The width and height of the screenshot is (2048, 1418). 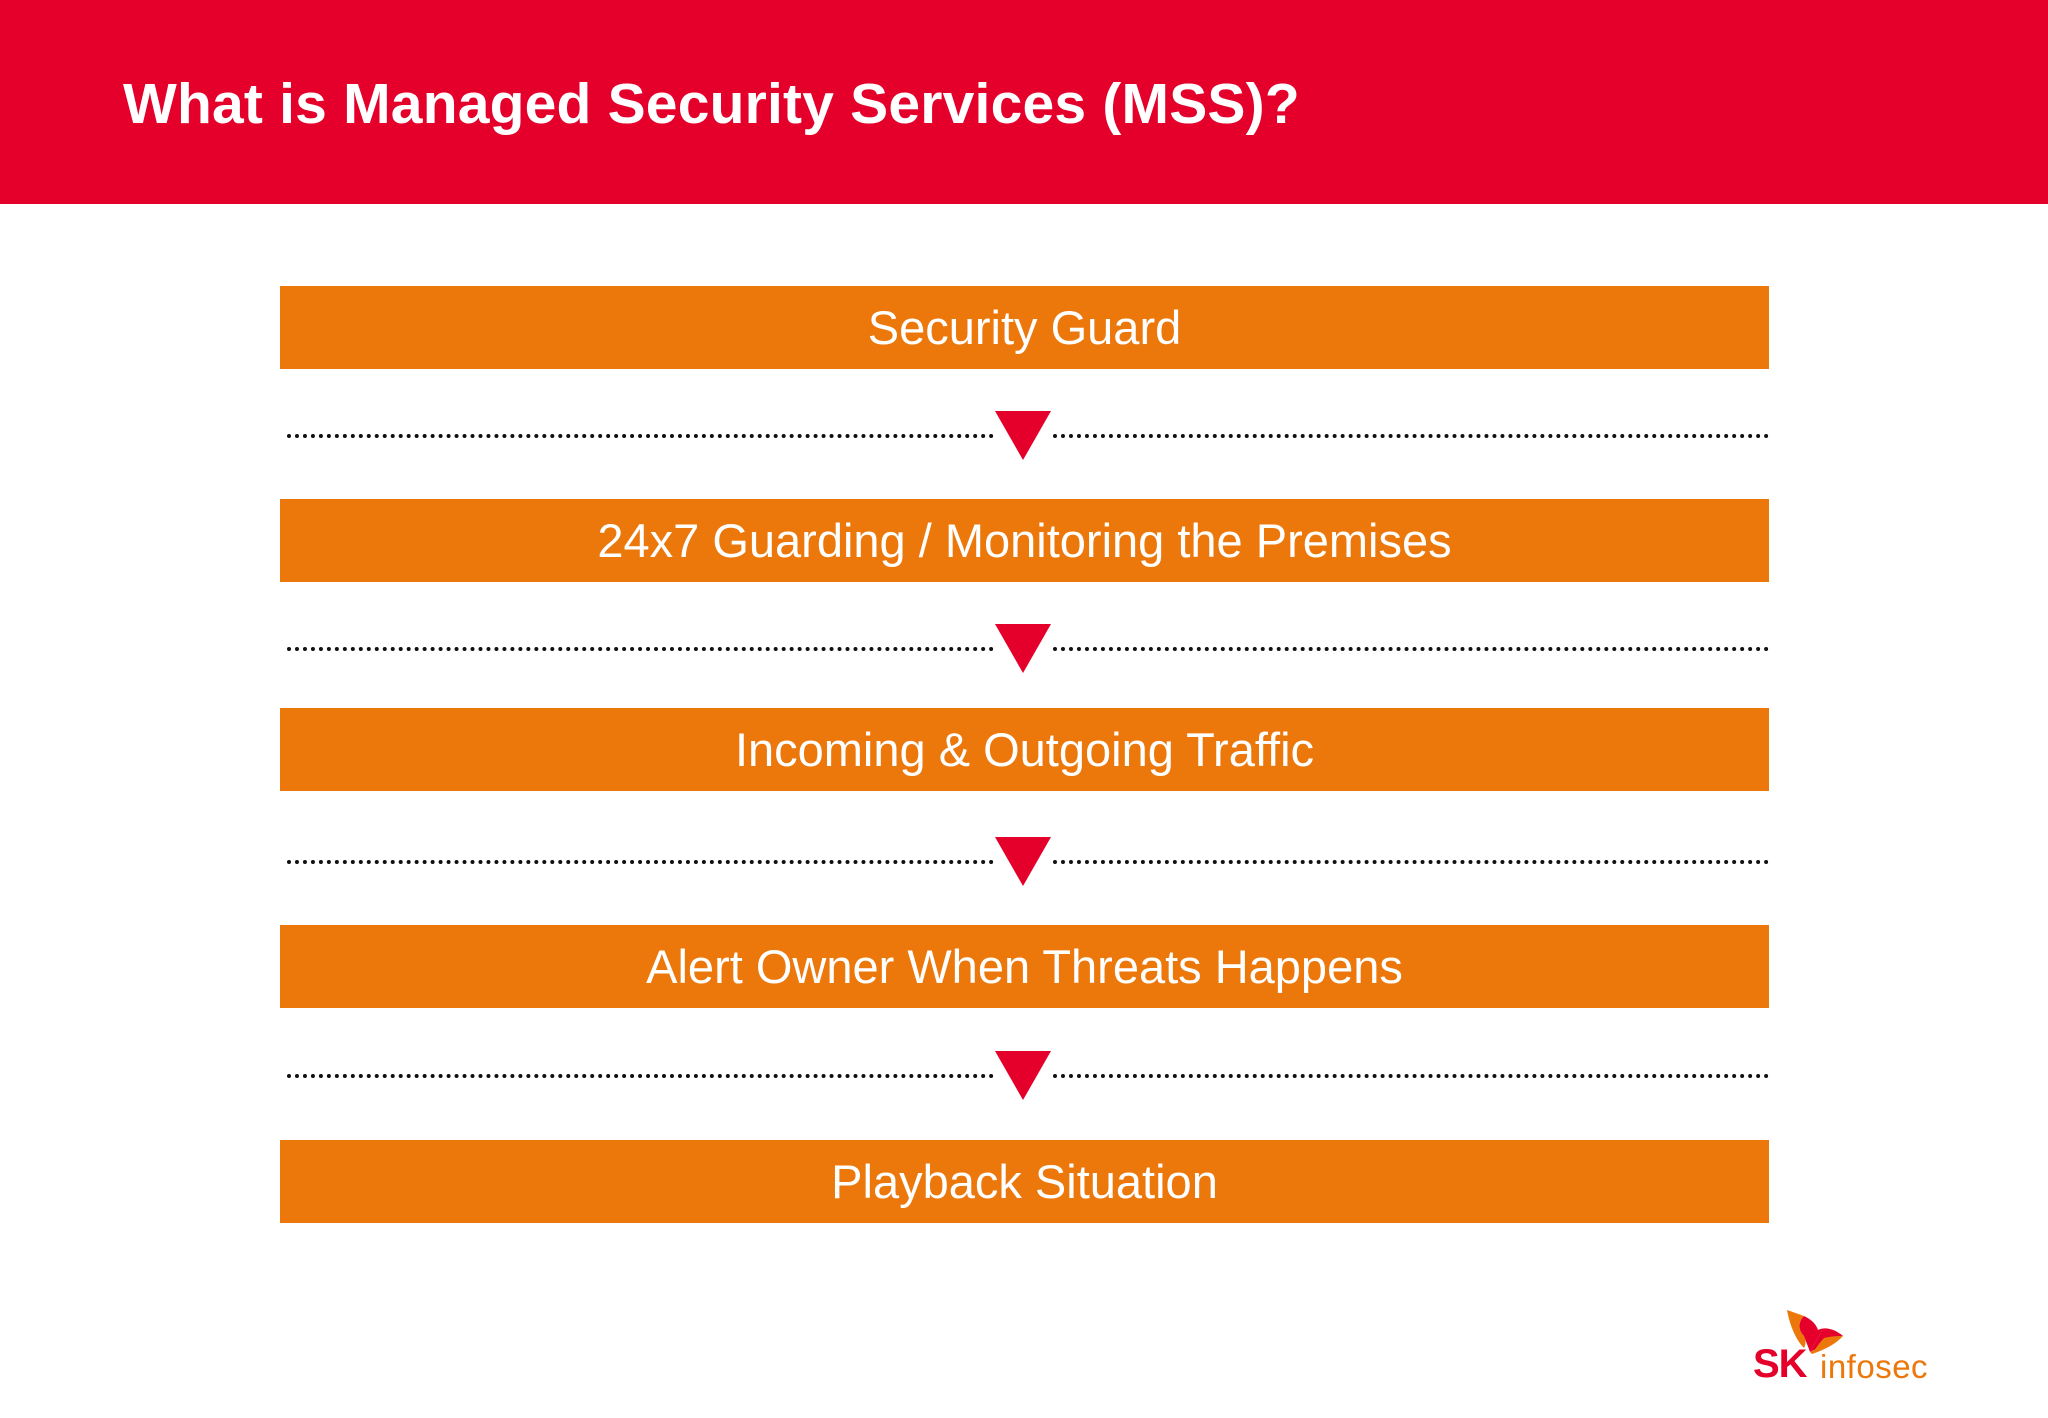 What do you see at coordinates (1815, 1332) in the screenshot?
I see `sk-butterfly-icon` at bounding box center [1815, 1332].